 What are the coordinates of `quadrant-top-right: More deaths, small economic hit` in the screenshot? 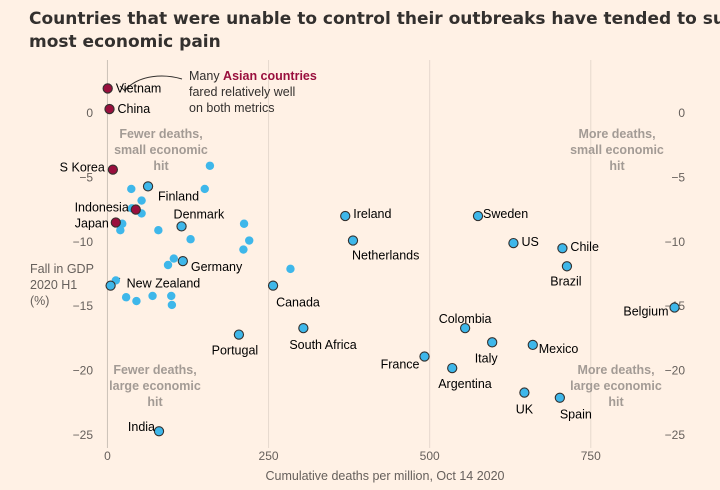 It's located at (617, 150).